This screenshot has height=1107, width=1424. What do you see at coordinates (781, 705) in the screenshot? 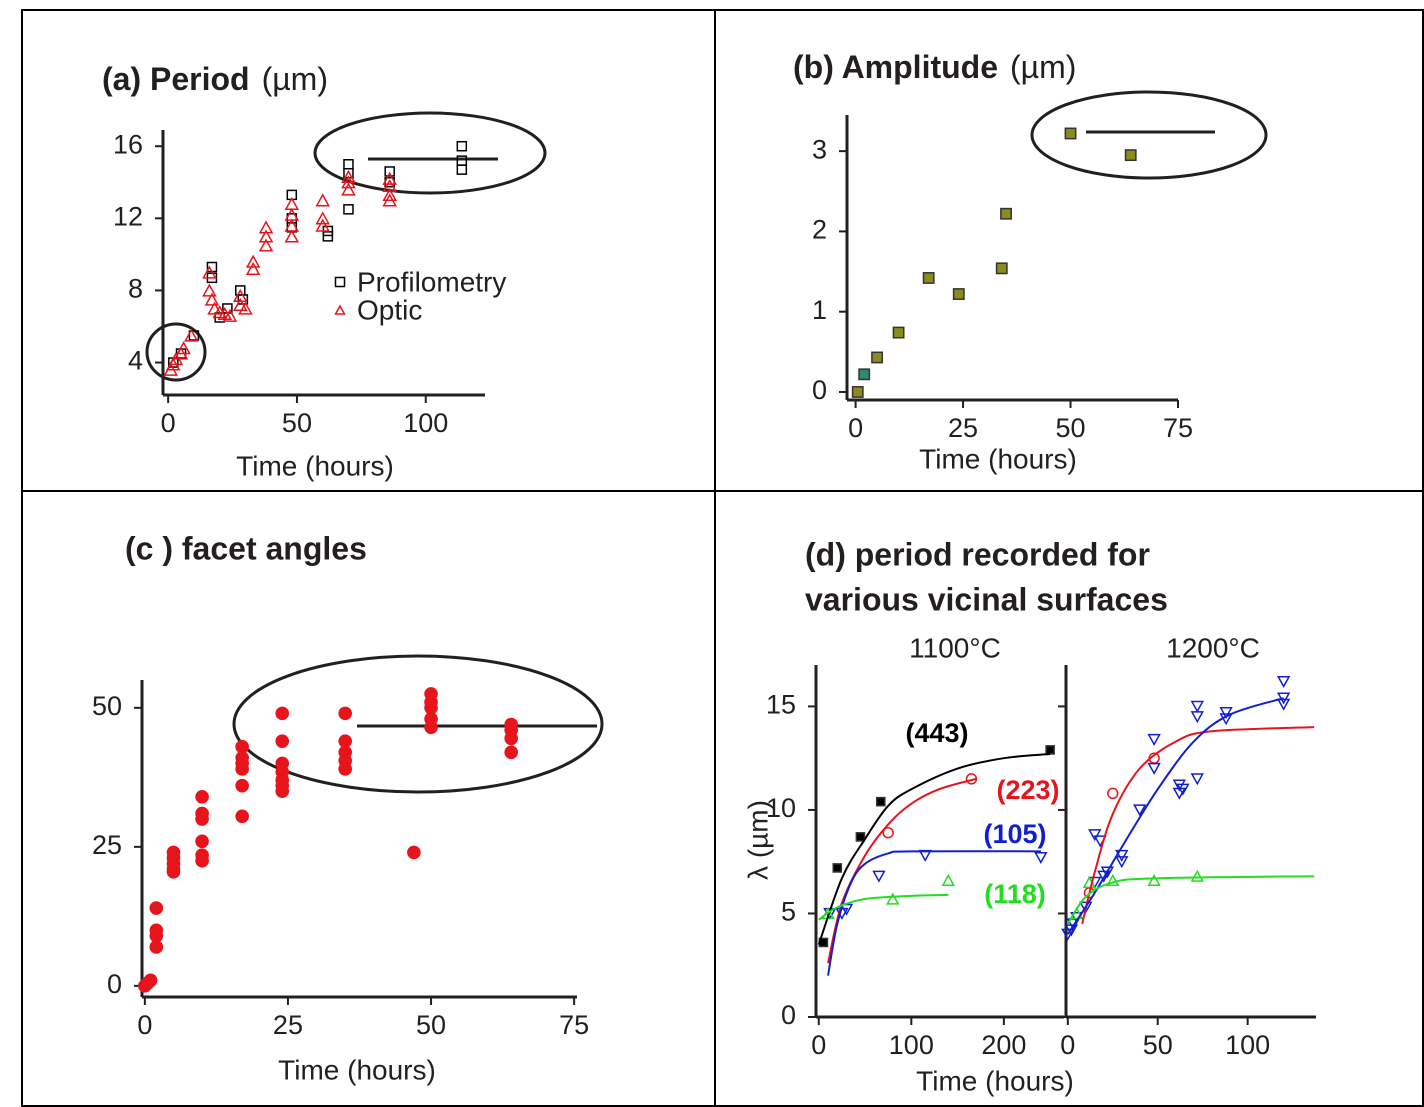
I see `y-tick-label: 15` at bounding box center [781, 705].